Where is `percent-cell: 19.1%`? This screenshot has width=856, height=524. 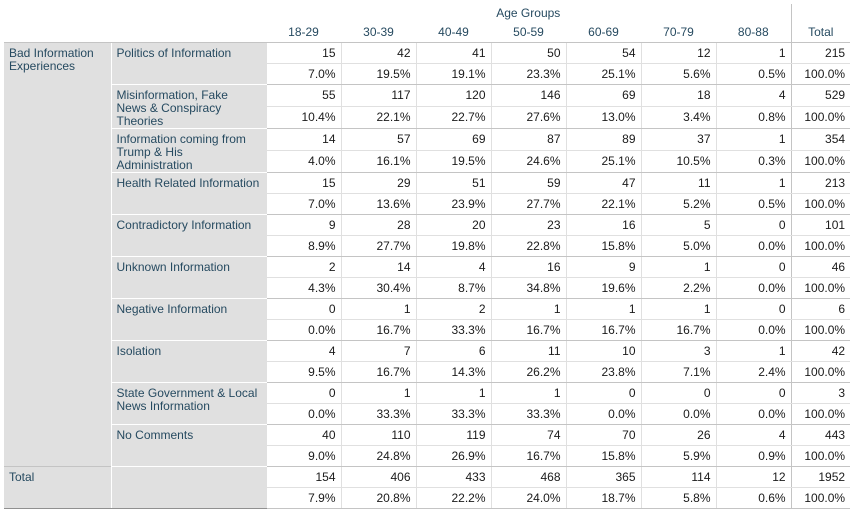 percent-cell: 19.1% is located at coordinates (453, 74).